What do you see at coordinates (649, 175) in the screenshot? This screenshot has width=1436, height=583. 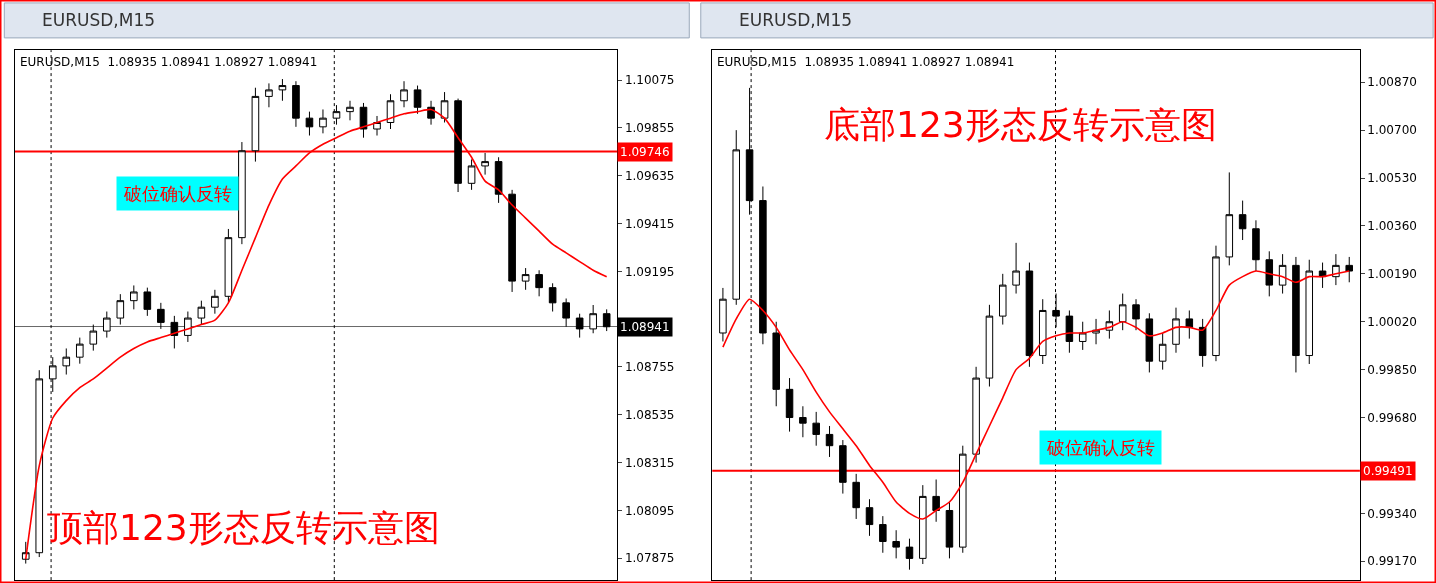 I see `y-tick-label: 1.09635` at bounding box center [649, 175].